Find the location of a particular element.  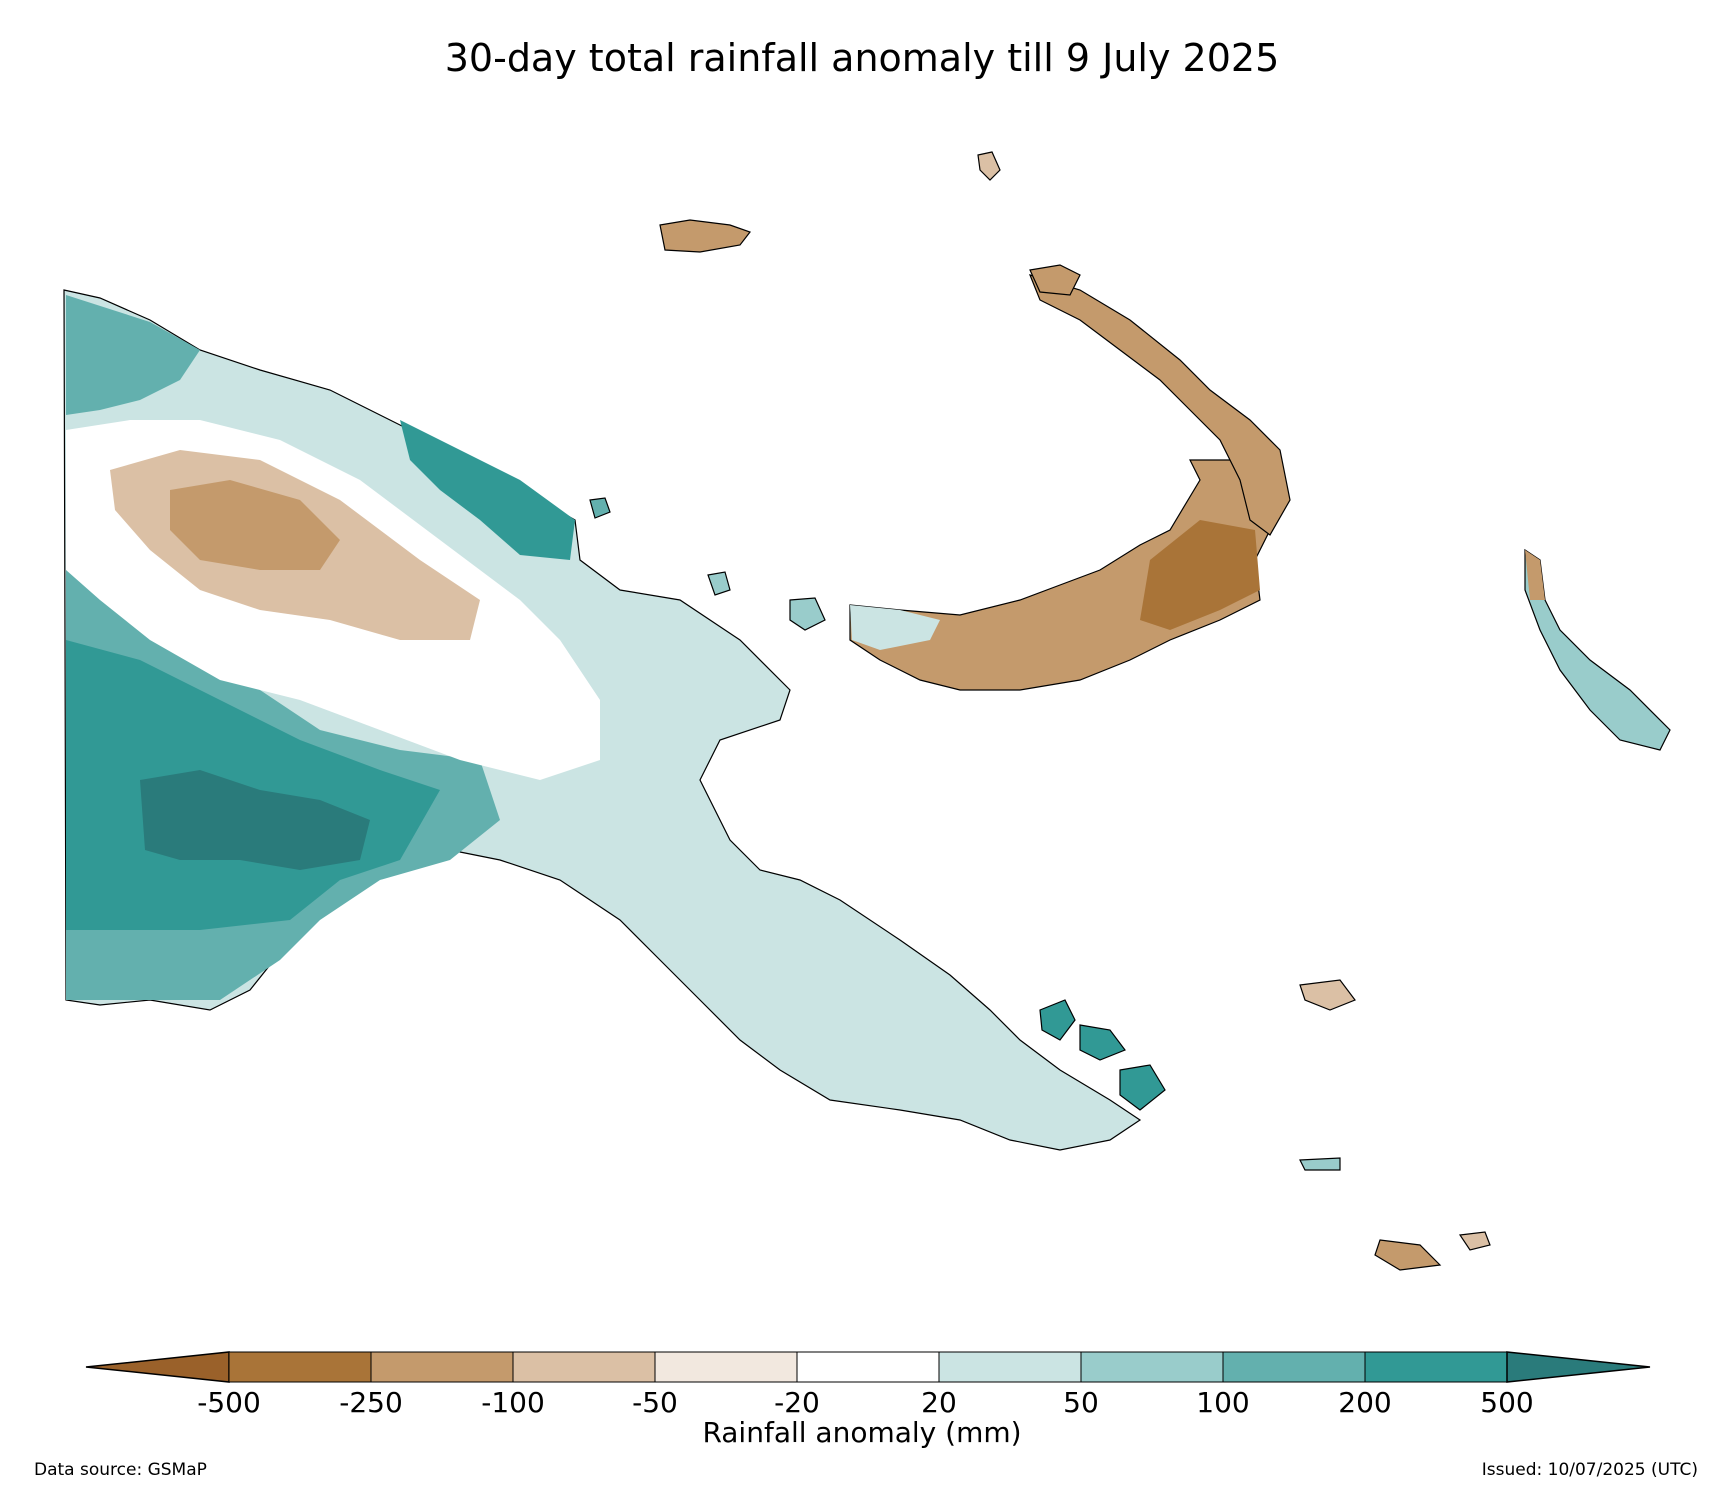

kairiru-island is located at coordinates (600, 508).